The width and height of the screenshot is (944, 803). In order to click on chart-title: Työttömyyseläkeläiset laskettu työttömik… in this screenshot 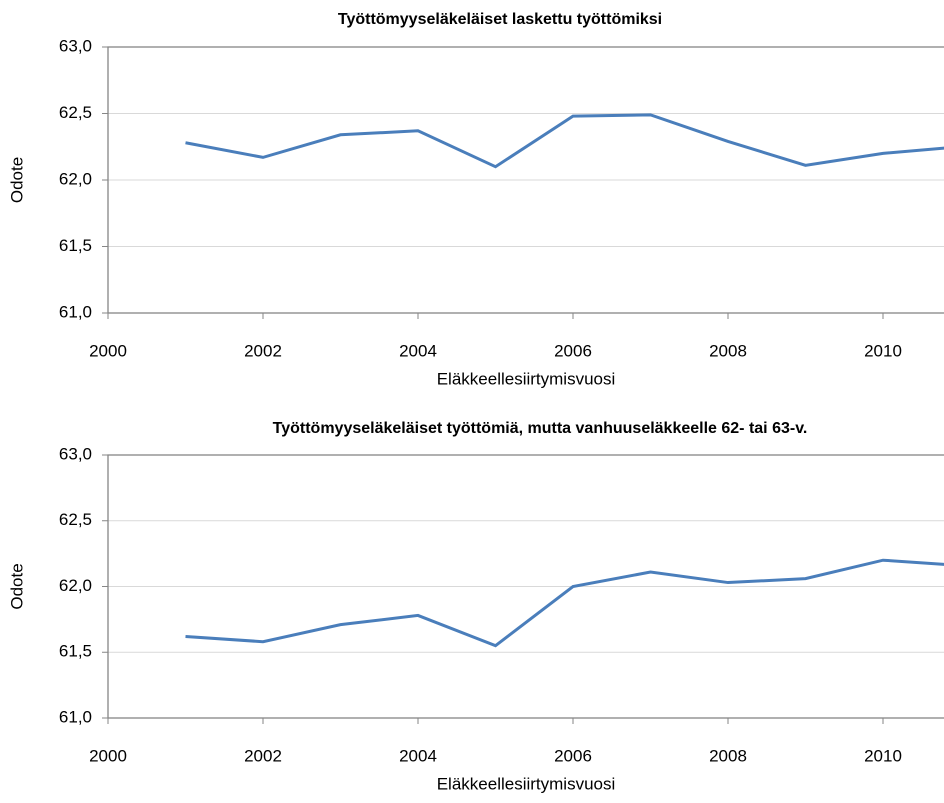, I will do `click(500, 19)`.